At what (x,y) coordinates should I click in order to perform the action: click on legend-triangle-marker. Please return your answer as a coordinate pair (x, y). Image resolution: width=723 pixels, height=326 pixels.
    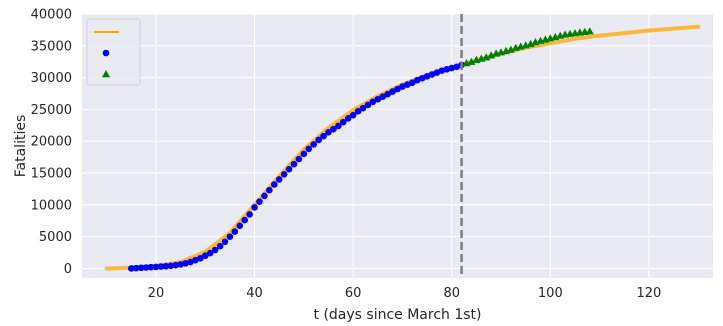
    Looking at the image, I should click on (106, 74).